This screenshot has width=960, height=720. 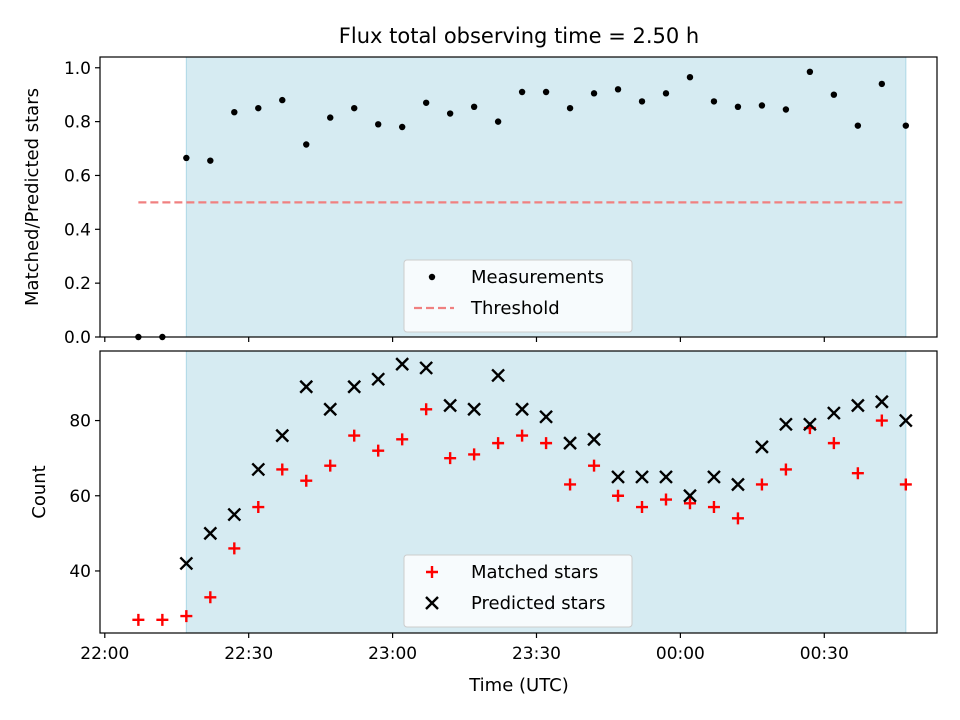 What do you see at coordinates (518, 685) in the screenshot?
I see `x-axis-label: Time (UTC)` at bounding box center [518, 685].